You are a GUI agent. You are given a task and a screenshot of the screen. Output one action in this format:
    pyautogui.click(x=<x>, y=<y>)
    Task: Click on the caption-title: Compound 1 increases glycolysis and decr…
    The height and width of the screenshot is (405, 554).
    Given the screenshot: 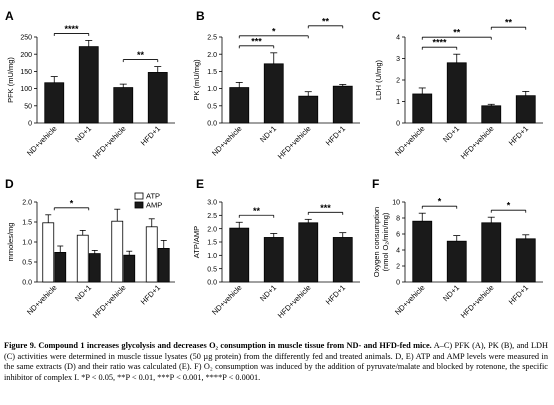 What is the action you would take?
    pyautogui.click(x=235, y=345)
    